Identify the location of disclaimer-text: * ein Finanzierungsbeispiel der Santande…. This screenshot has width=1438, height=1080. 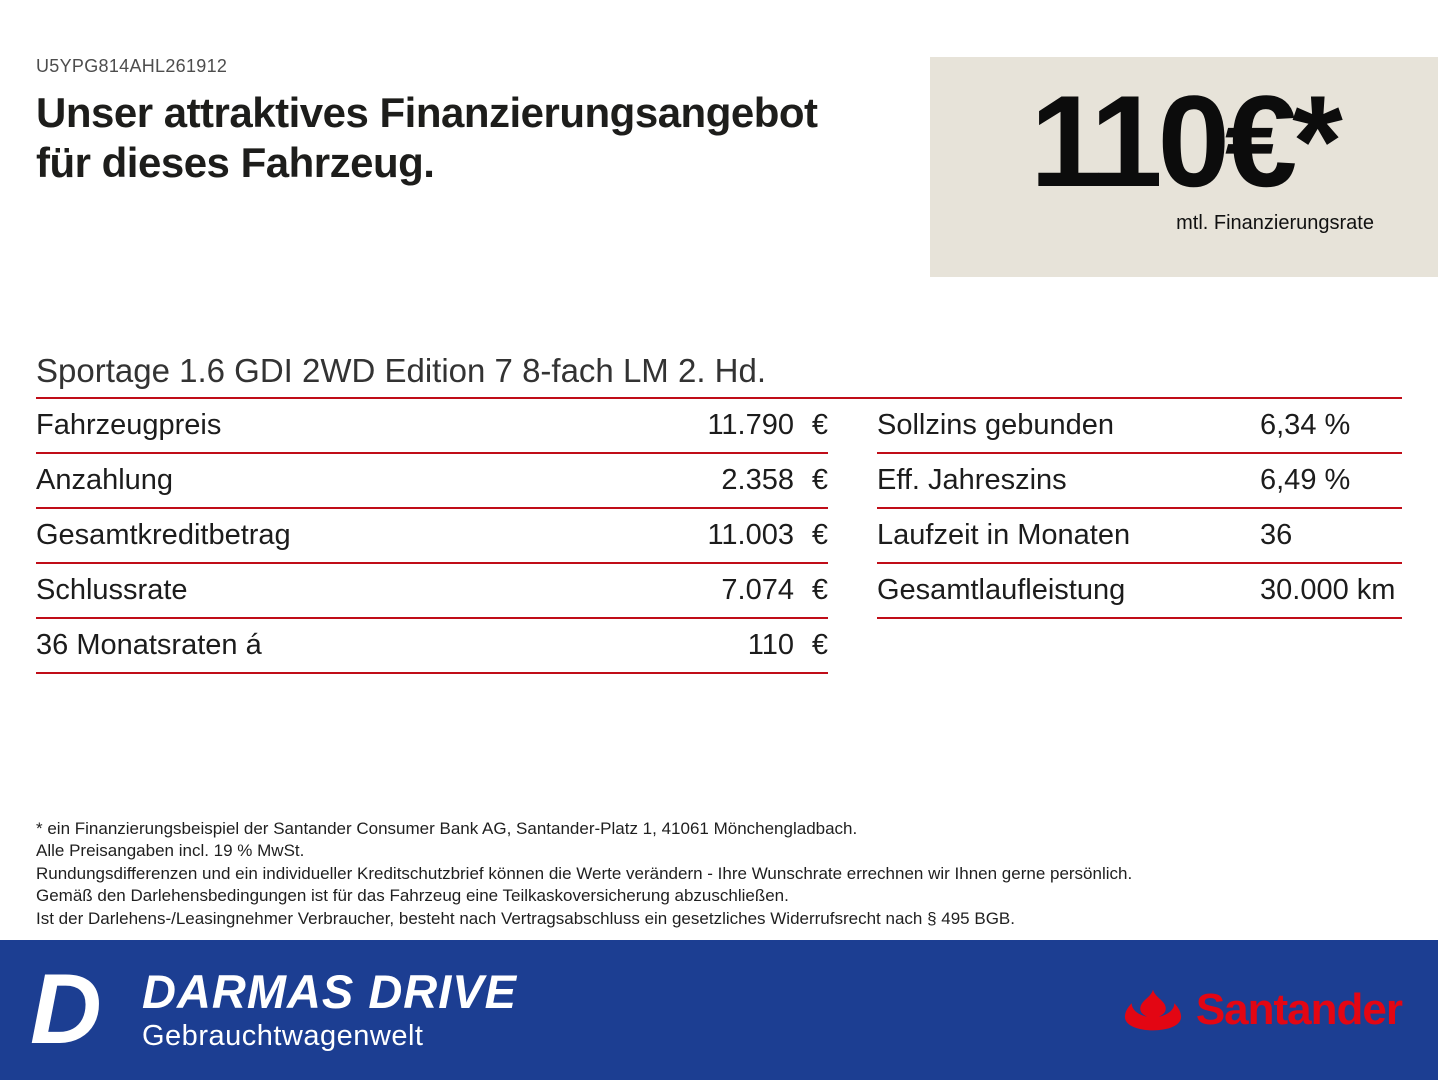
(719, 874).